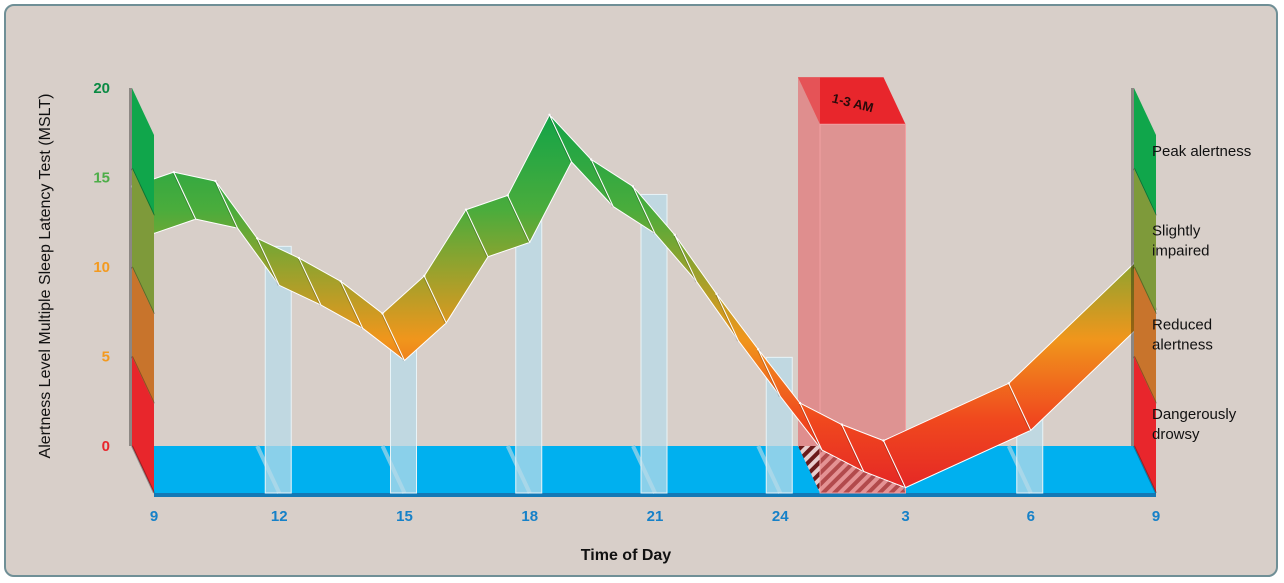  Describe the element at coordinates (809, 261) in the screenshot. I see `highlight-side` at that location.